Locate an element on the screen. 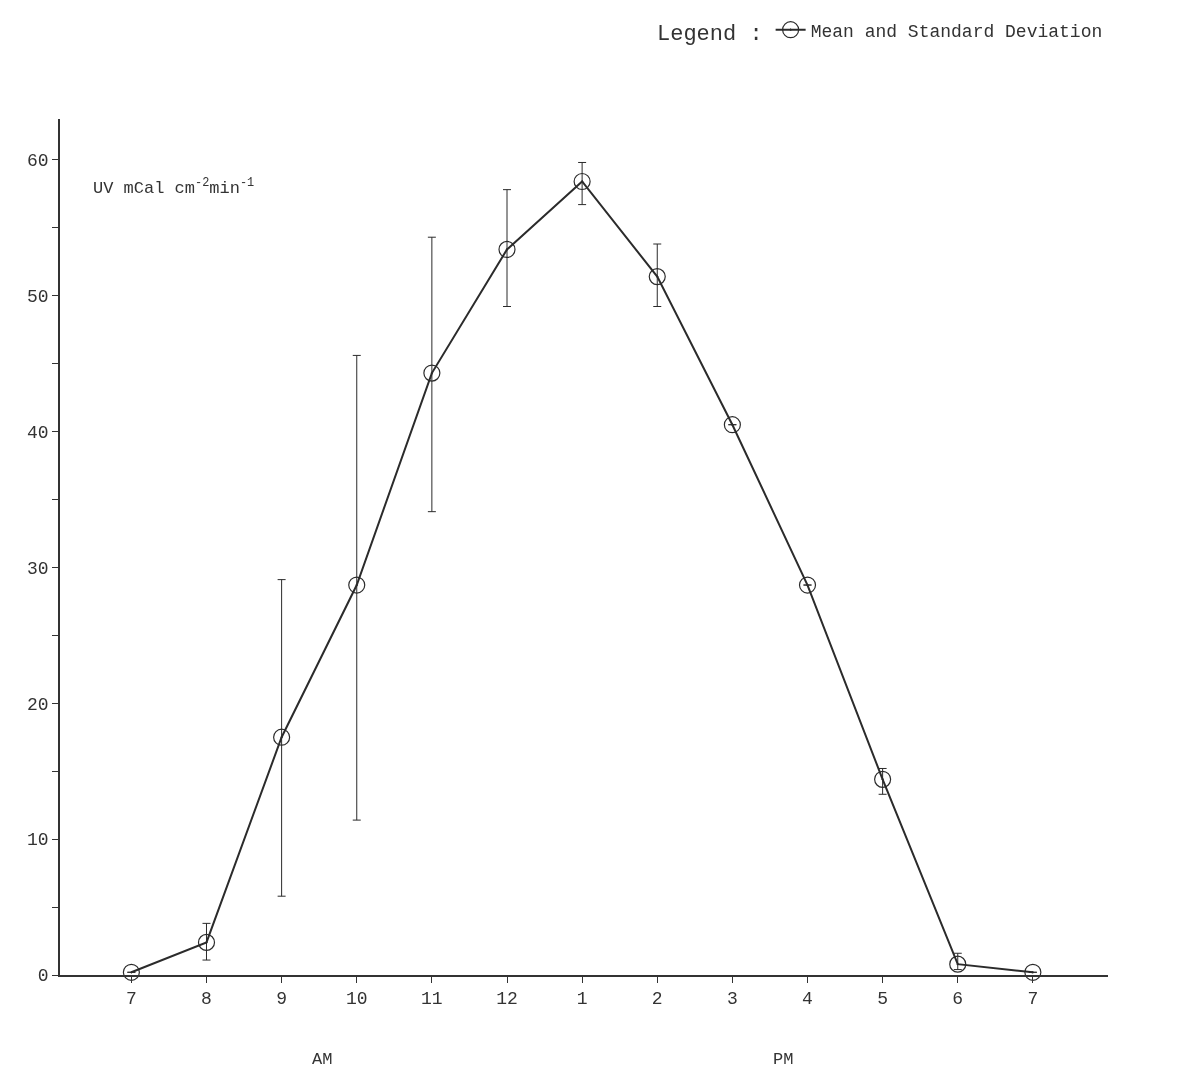  y-tick-label: 20 is located at coordinates (38, 704).